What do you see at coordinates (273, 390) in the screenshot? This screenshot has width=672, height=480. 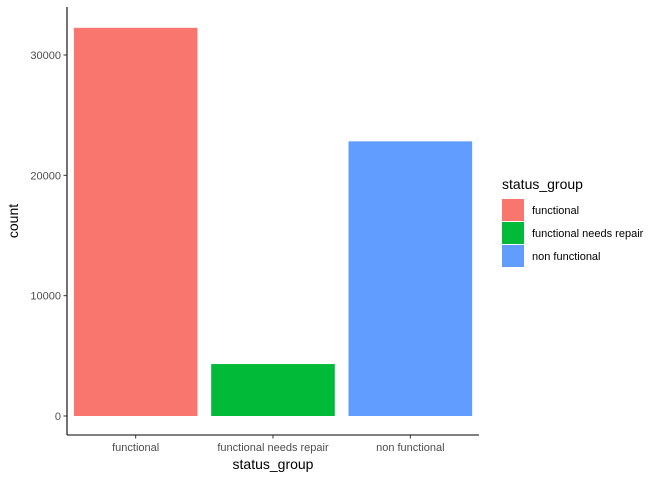 I see `bar-functional-needs-repair` at bounding box center [273, 390].